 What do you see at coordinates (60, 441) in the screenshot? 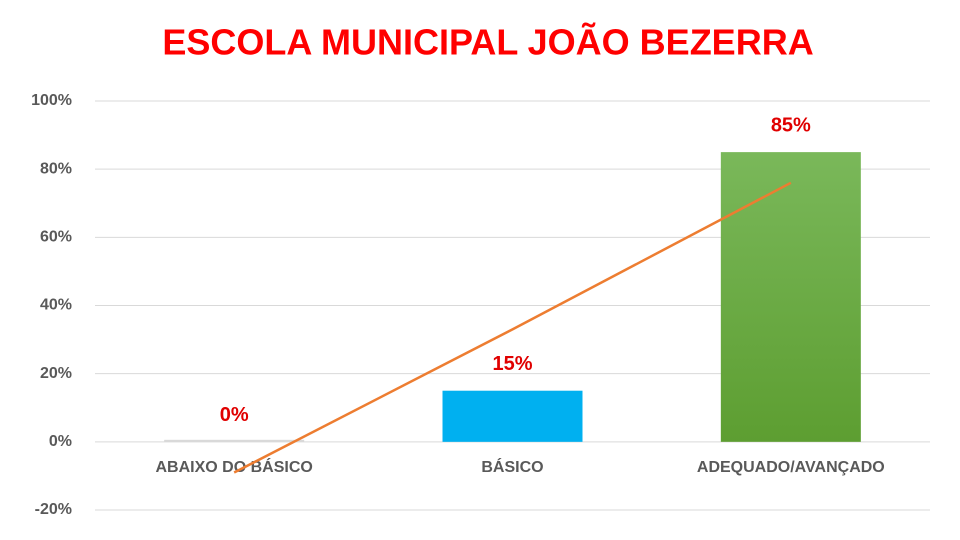
I see `y-tick-label: 0%` at bounding box center [60, 441].